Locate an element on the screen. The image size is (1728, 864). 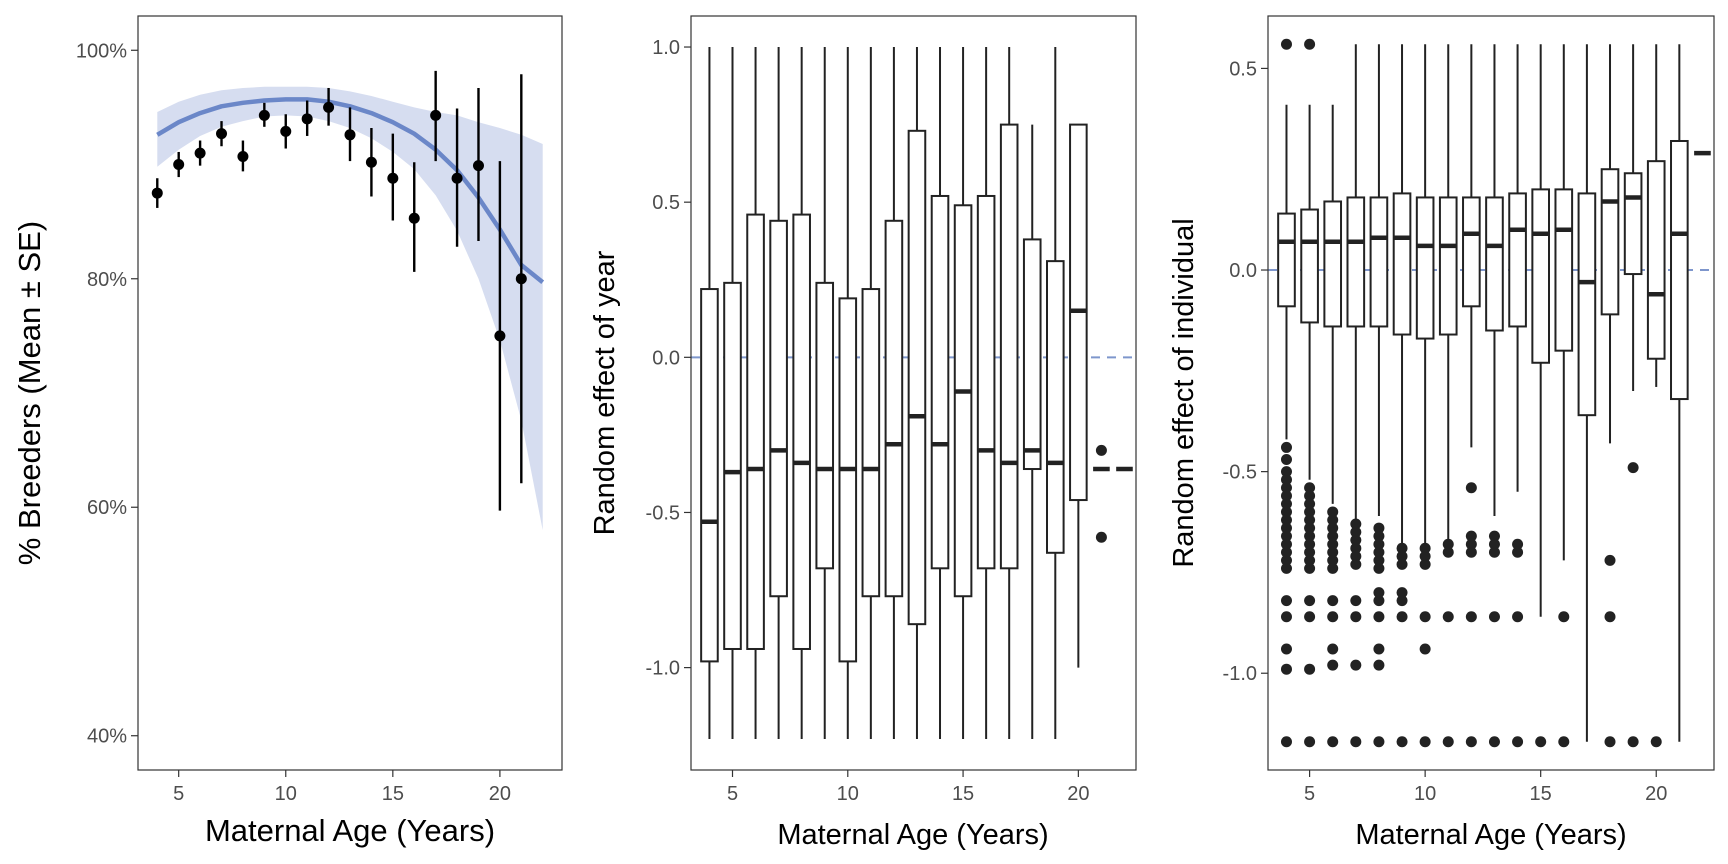
year-effect-x-tick-label: 10 is located at coordinates (848, 794).